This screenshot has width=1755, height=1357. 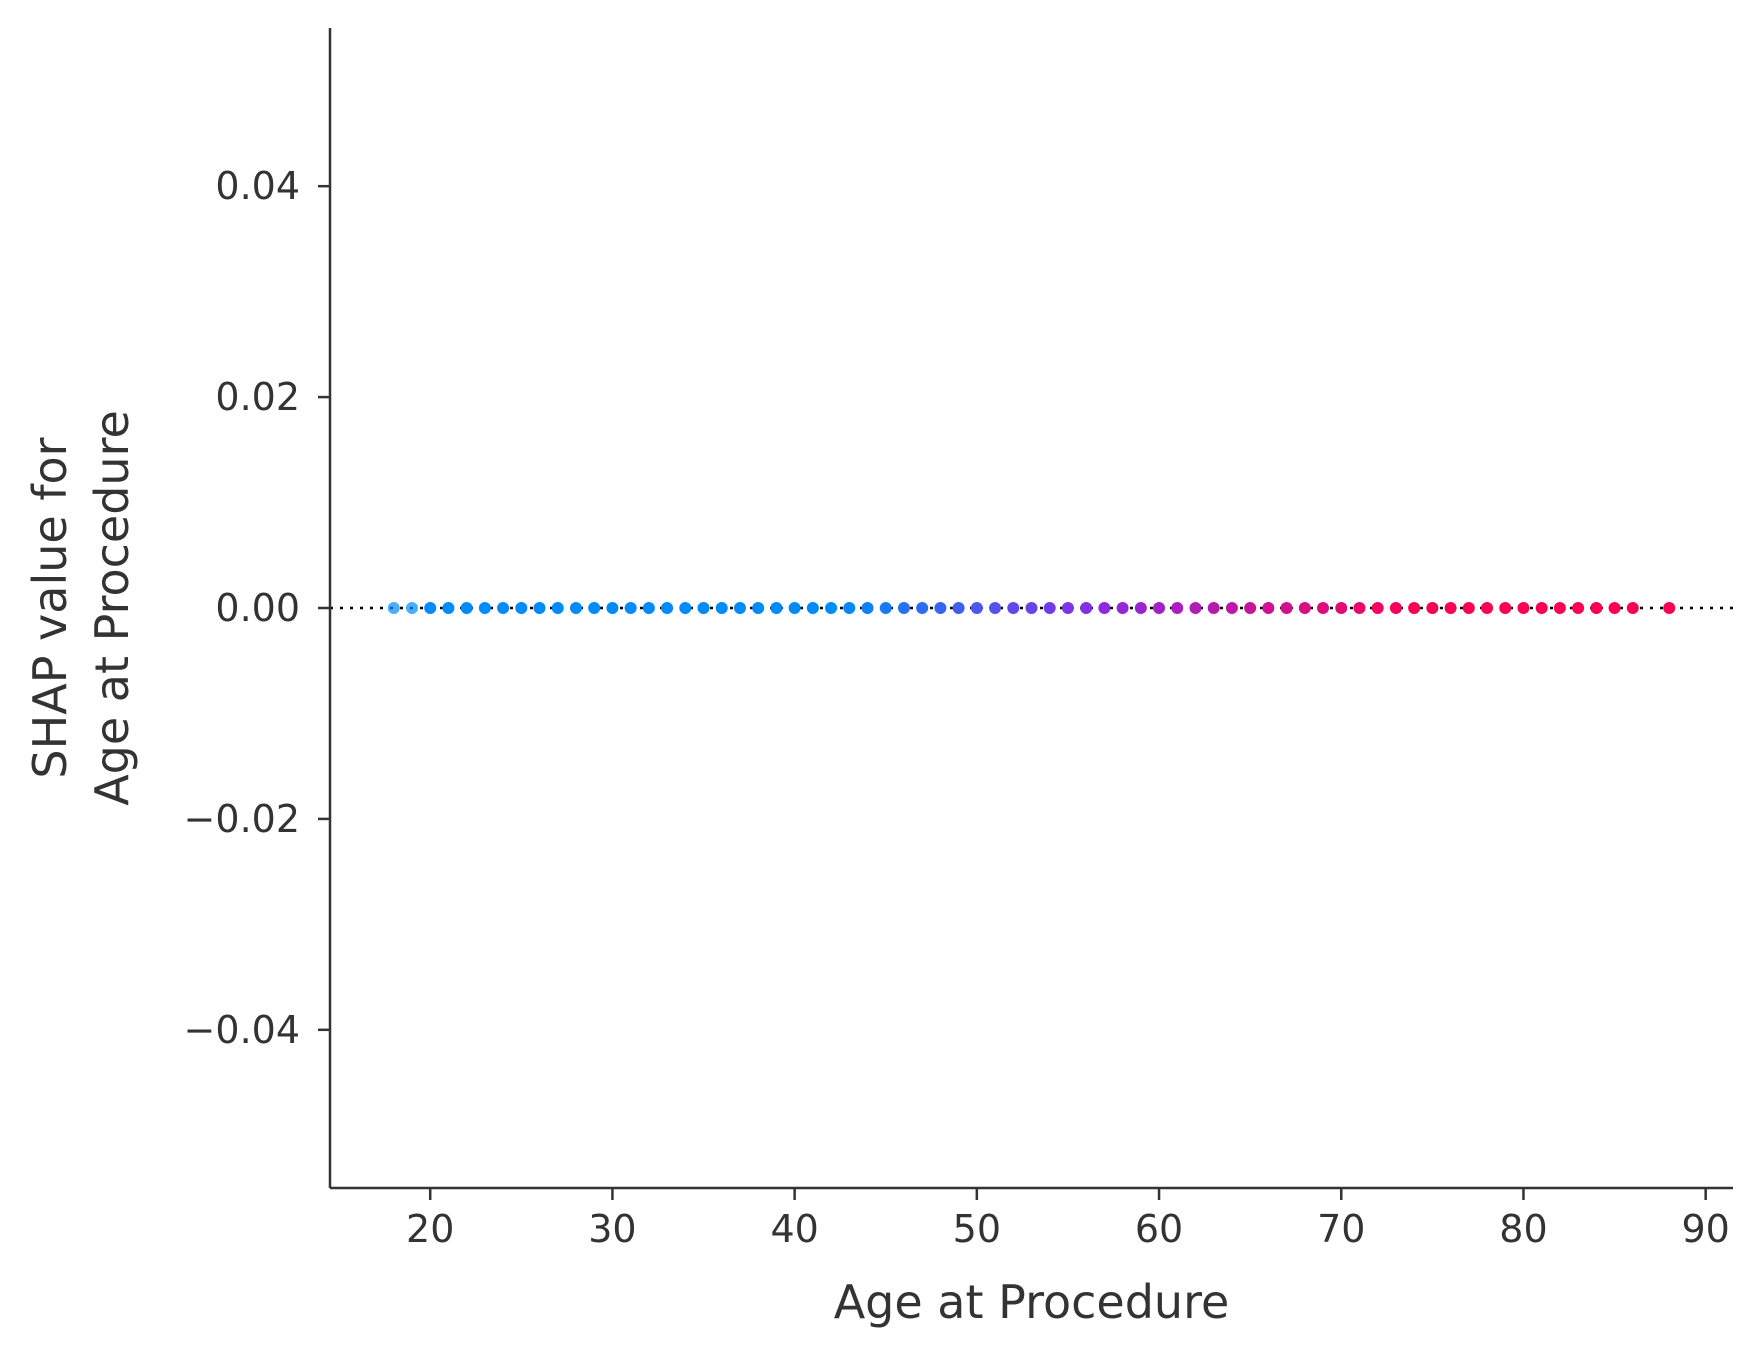 I want to click on y-tick-label: 0.00, so click(x=257, y=608).